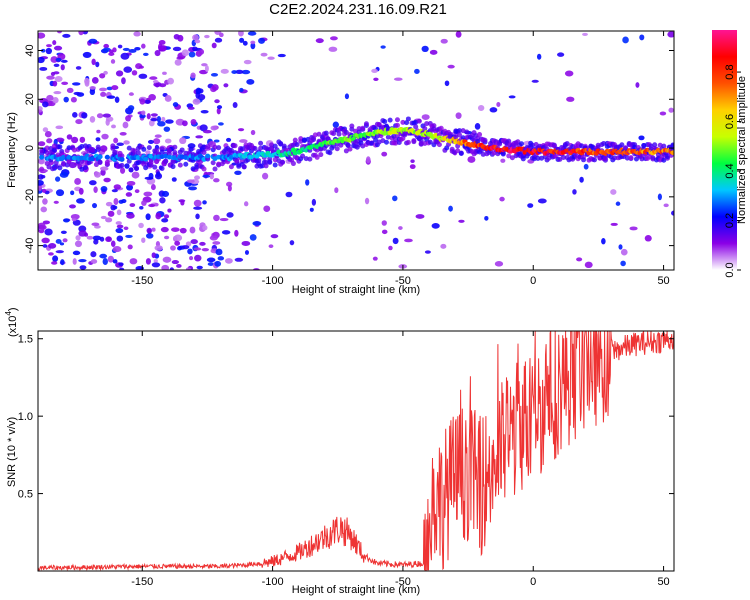 The height and width of the screenshot is (600, 750). I want to click on colorbar-tick-label: 0.0, so click(730, 269).